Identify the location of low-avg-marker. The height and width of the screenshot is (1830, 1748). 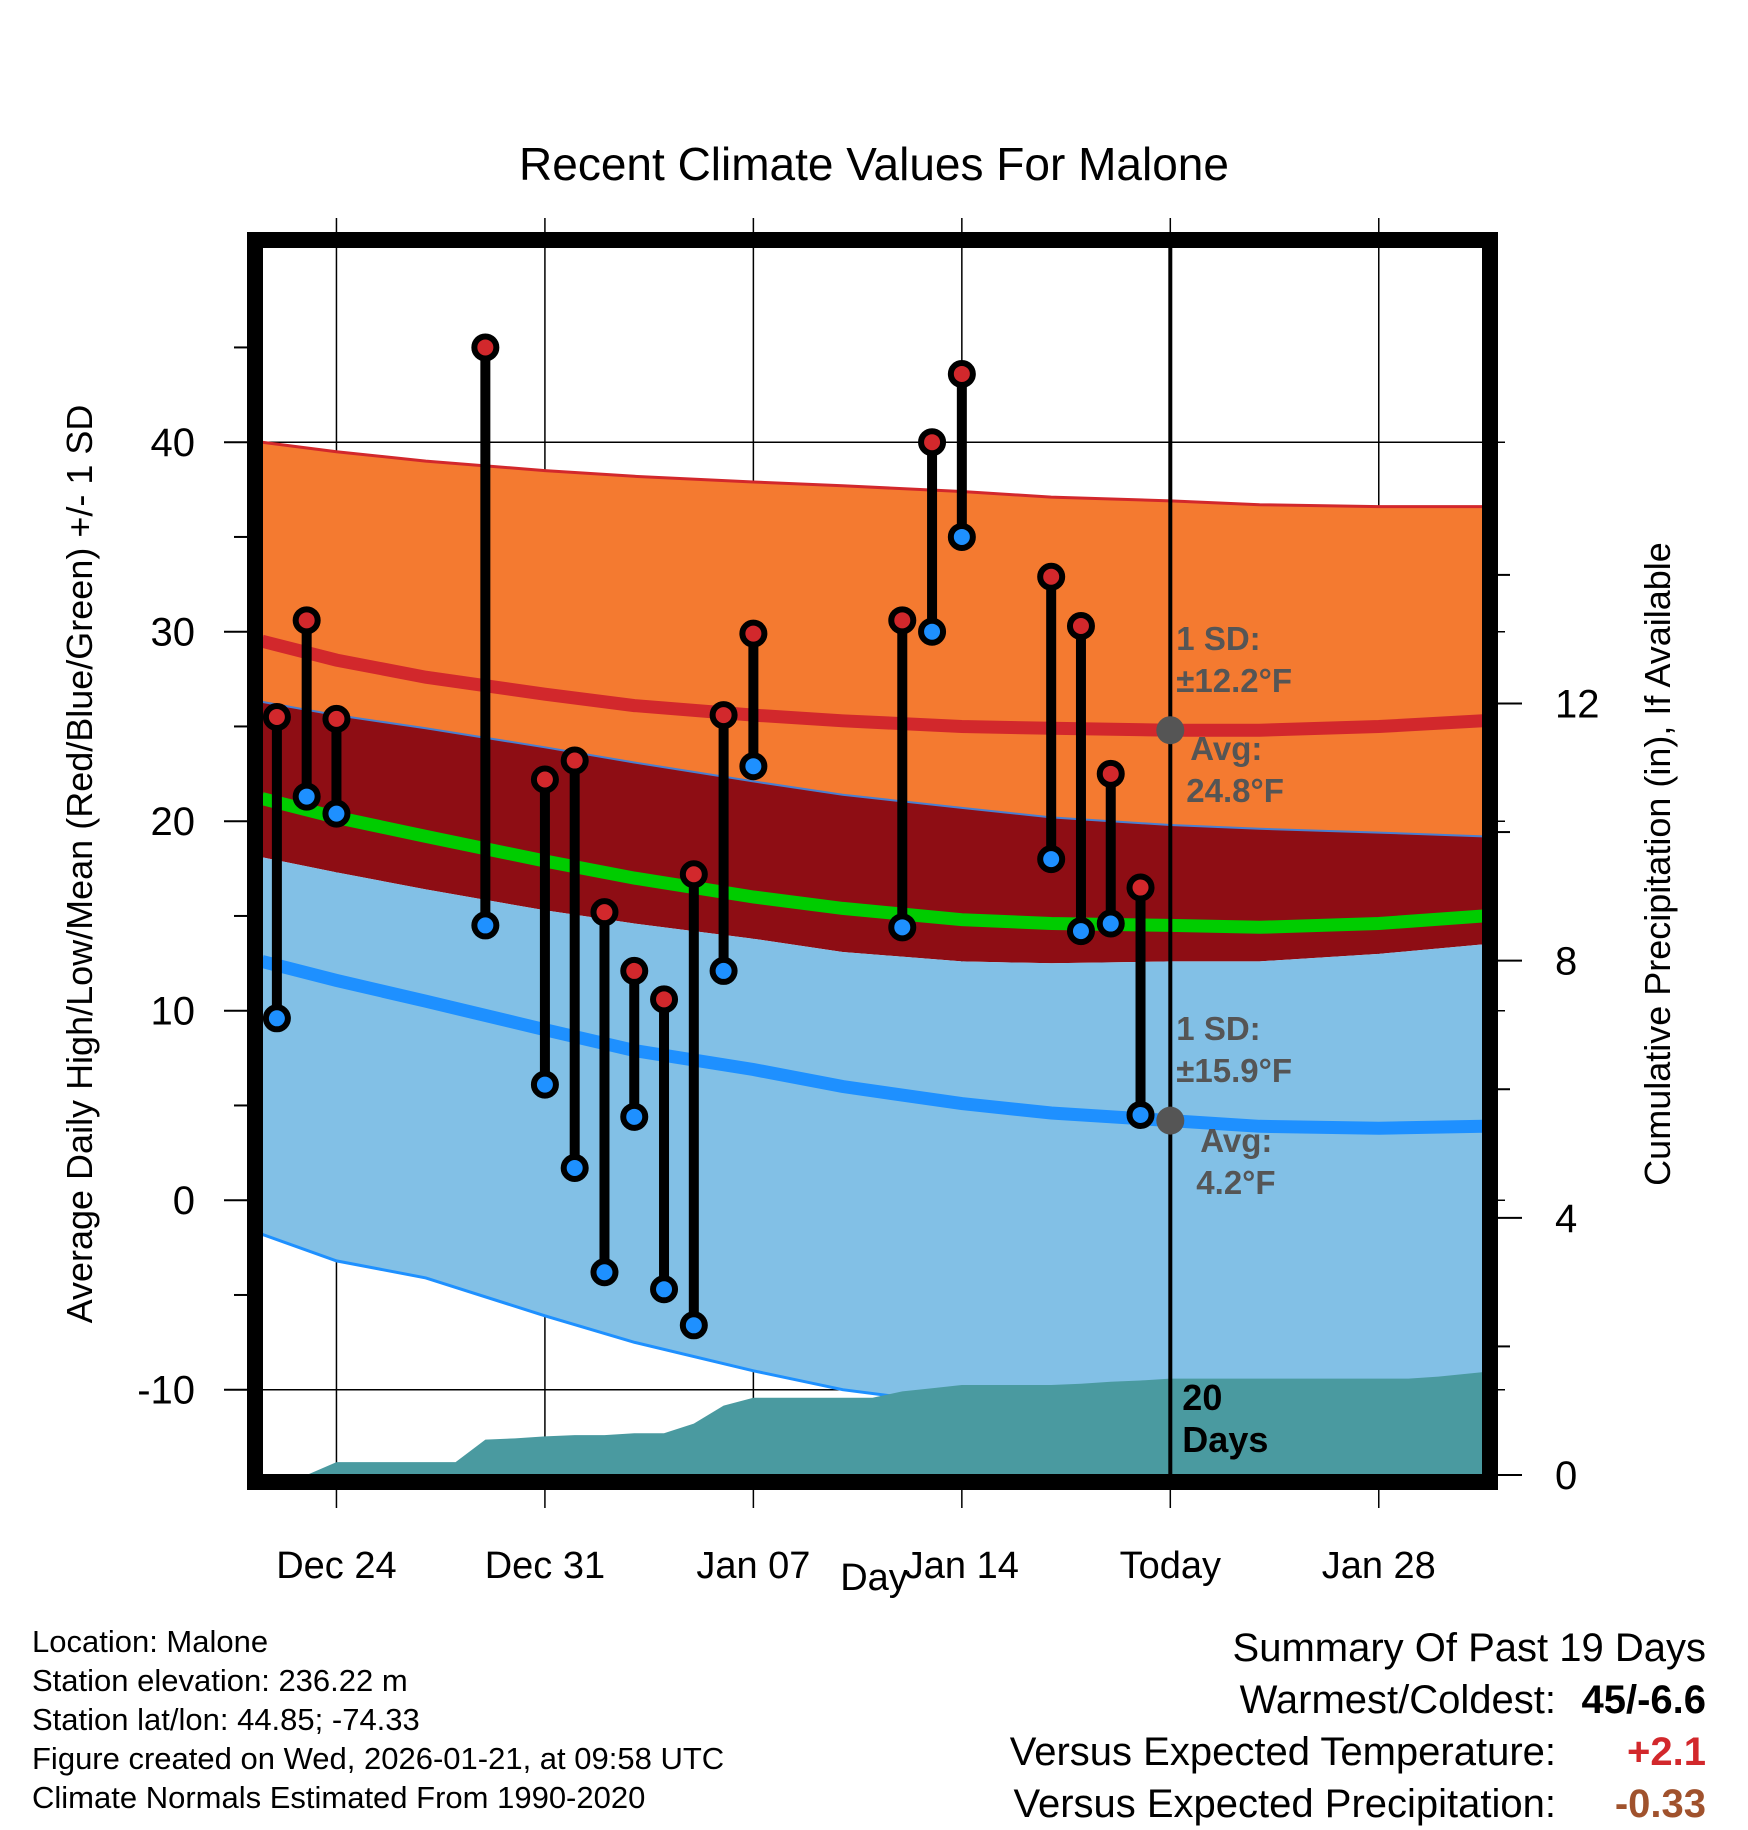
(1170, 1120).